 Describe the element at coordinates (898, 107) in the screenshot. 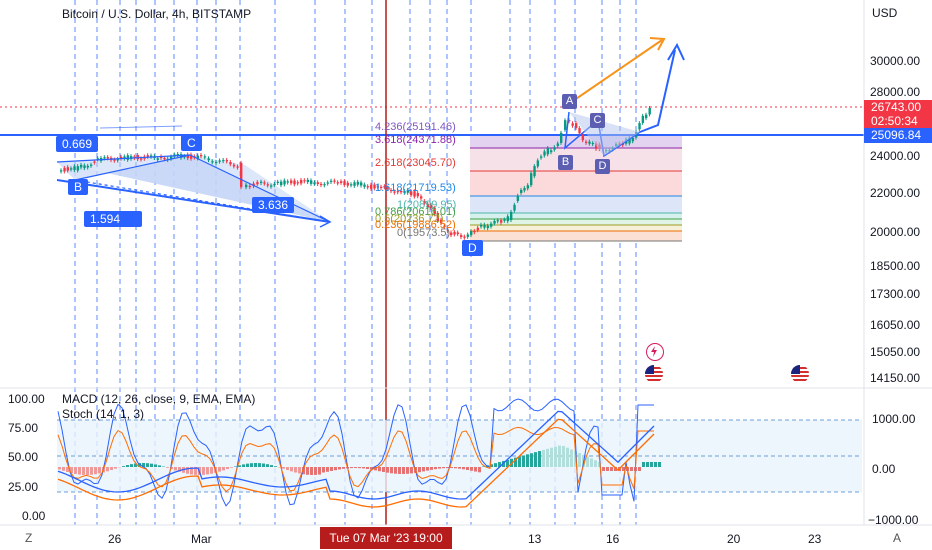

I see `last-price-tag: 26743.00` at that location.